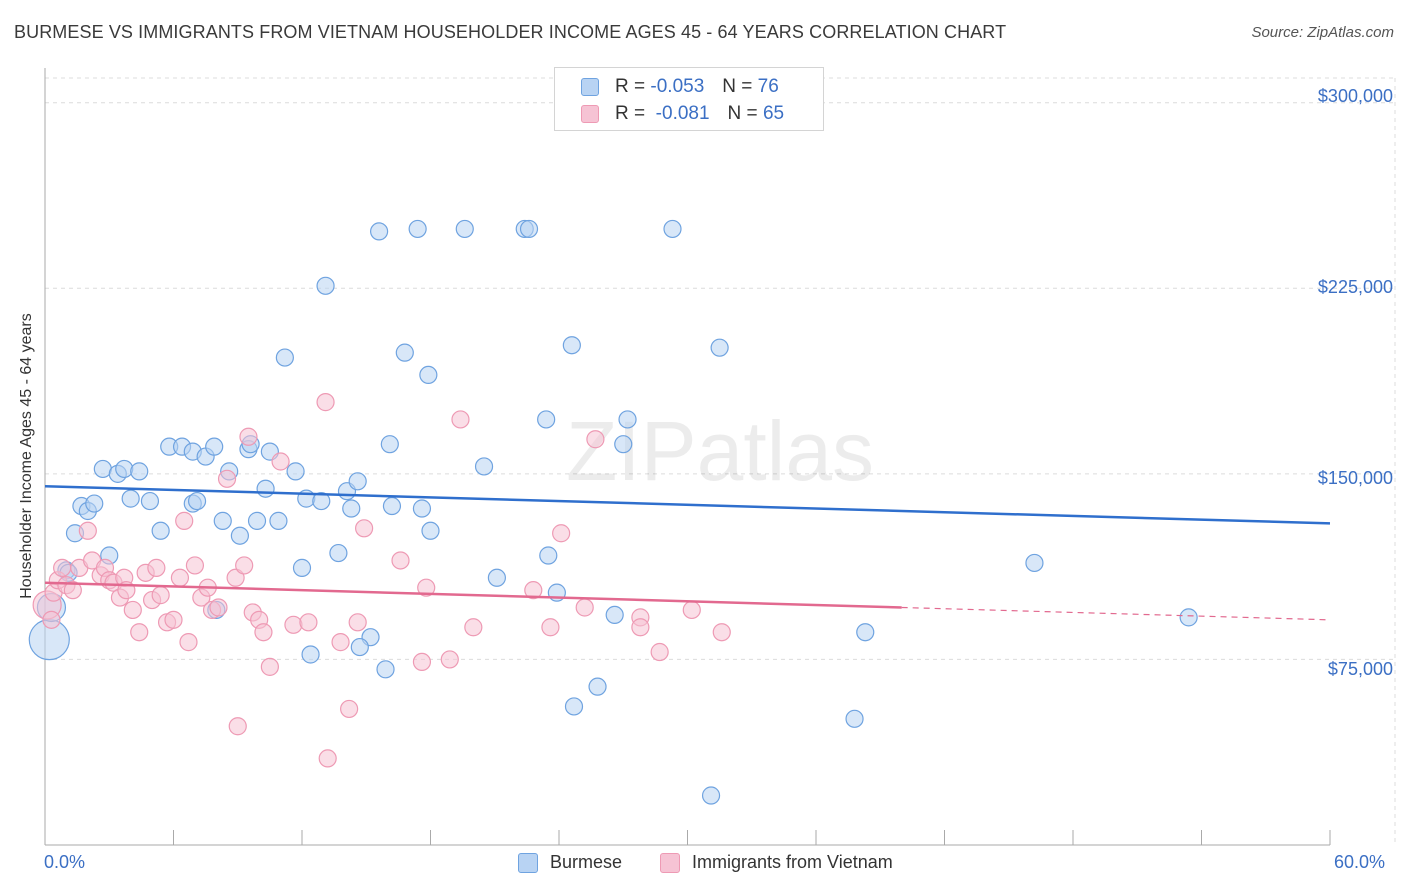 The height and width of the screenshot is (892, 1406). Describe the element at coordinates (586, 862) in the screenshot. I see `legend-label-burmese: Burmese` at that location.